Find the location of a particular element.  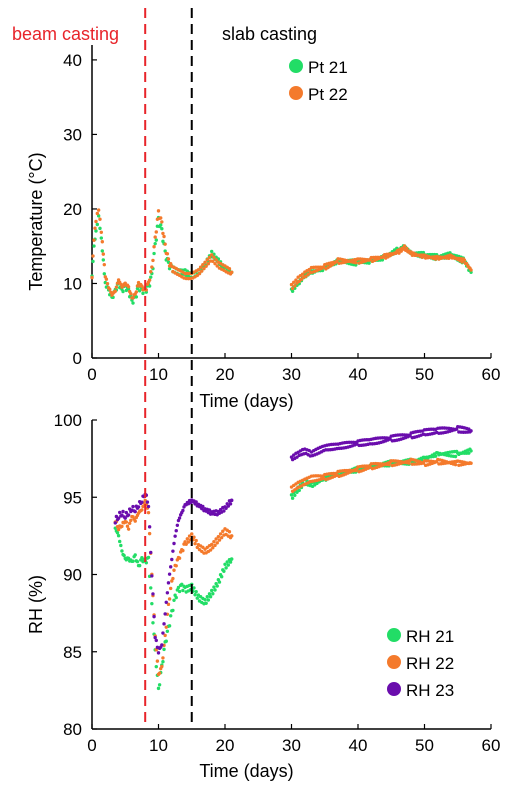

casting-lines is located at coordinates (168, 368).